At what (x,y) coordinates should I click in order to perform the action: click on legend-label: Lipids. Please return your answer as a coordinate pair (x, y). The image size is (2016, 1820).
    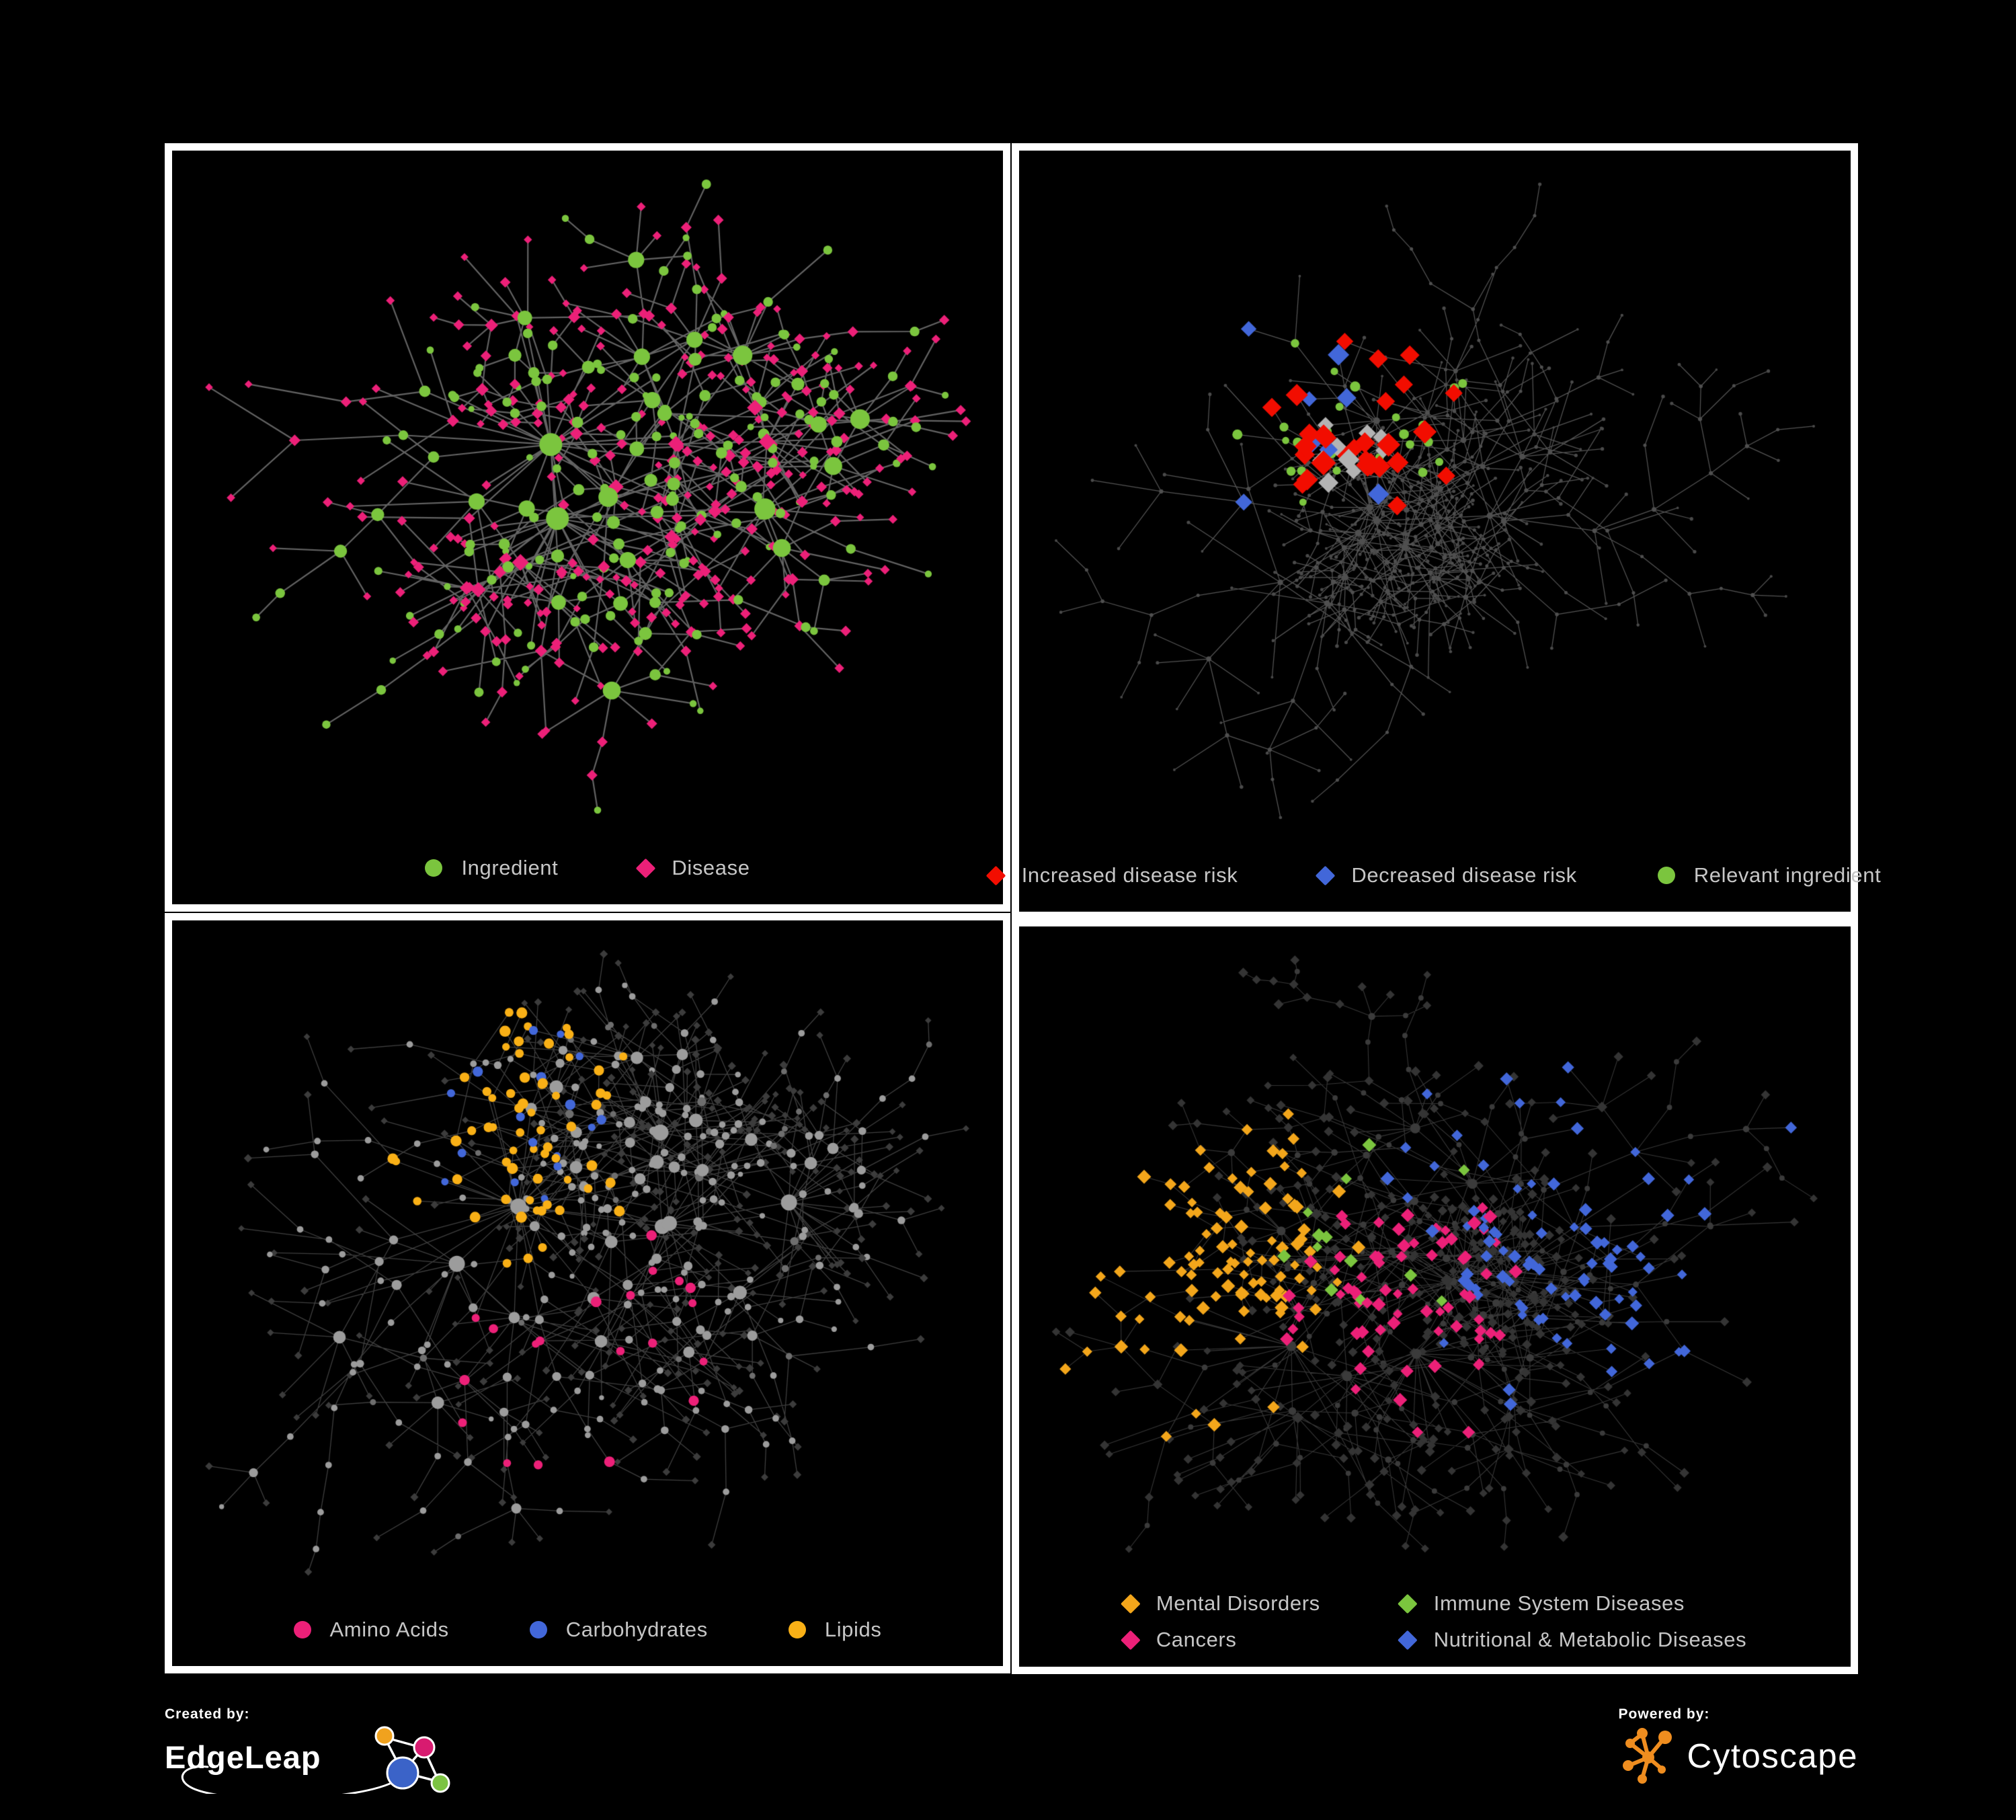
    Looking at the image, I should click on (853, 1629).